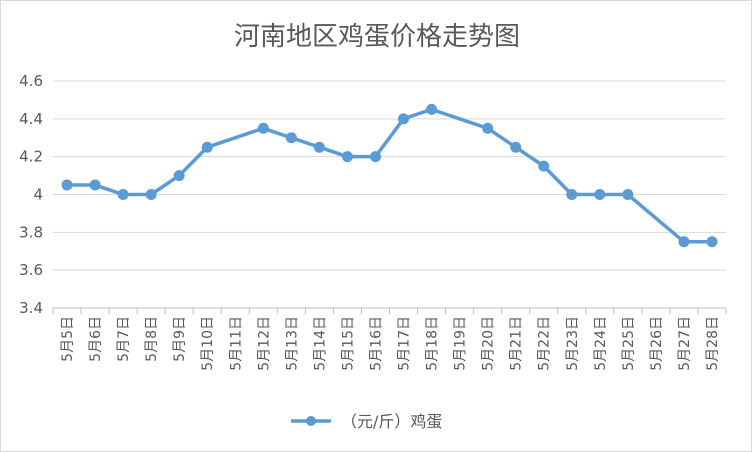  Describe the element at coordinates (96, 339) in the screenshot. I see `x-tick-label: 5月6日` at that location.